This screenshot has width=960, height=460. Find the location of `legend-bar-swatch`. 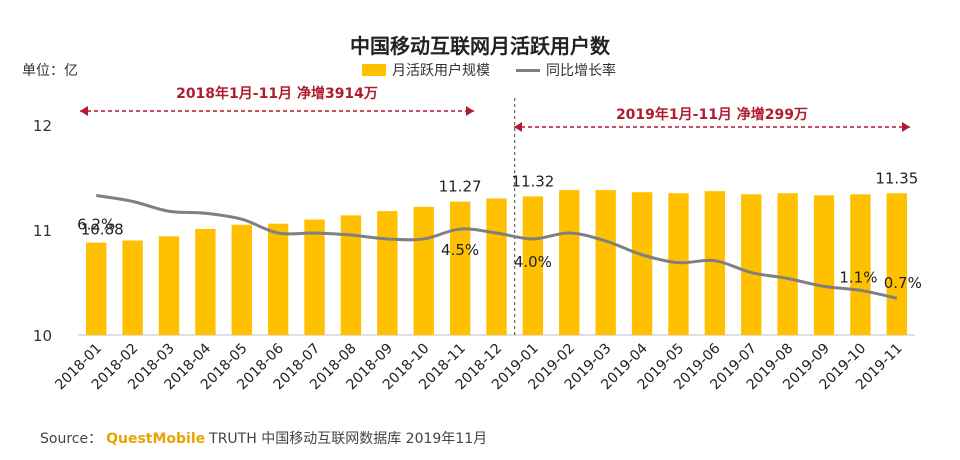

legend-bar-swatch is located at coordinates (374, 70).